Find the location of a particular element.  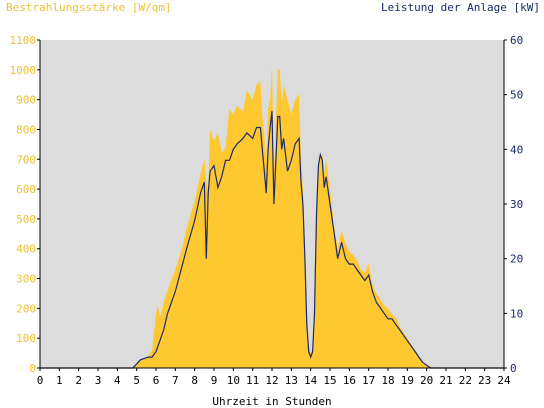

y-right-tick-label: 50 is located at coordinates (516, 95).